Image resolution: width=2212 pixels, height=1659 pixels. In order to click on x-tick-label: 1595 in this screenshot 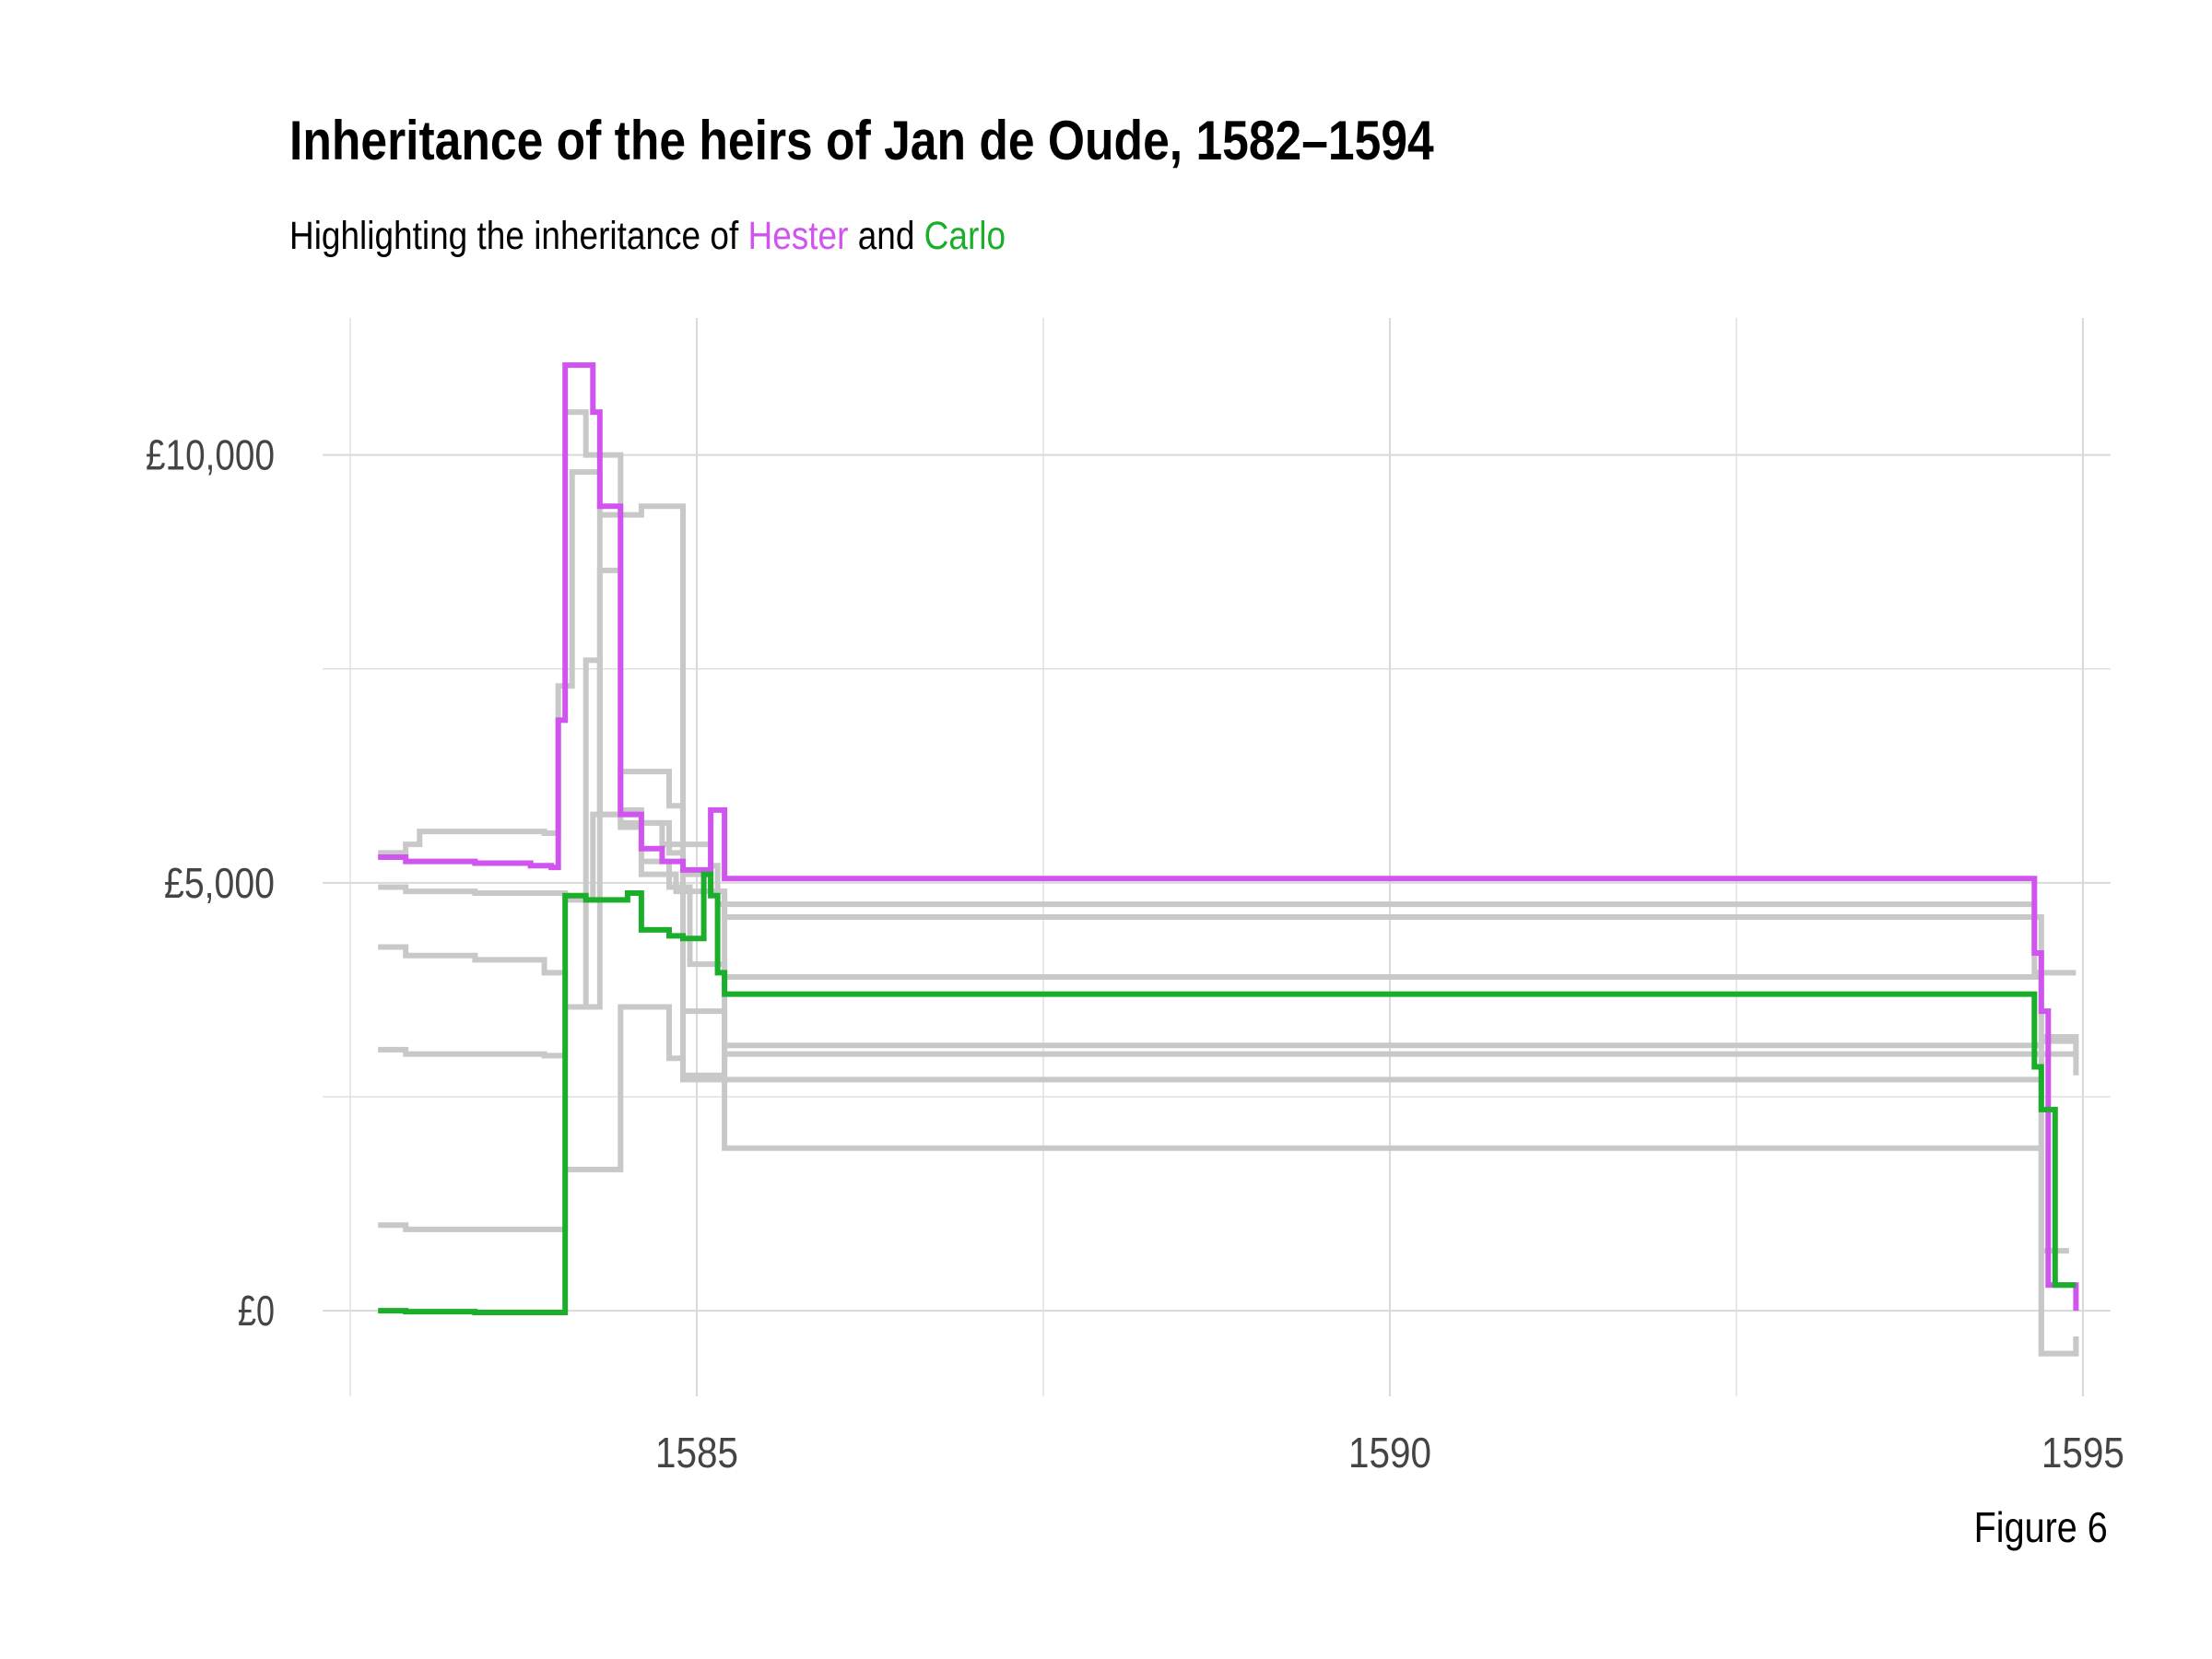, I will do `click(2082, 1453)`.